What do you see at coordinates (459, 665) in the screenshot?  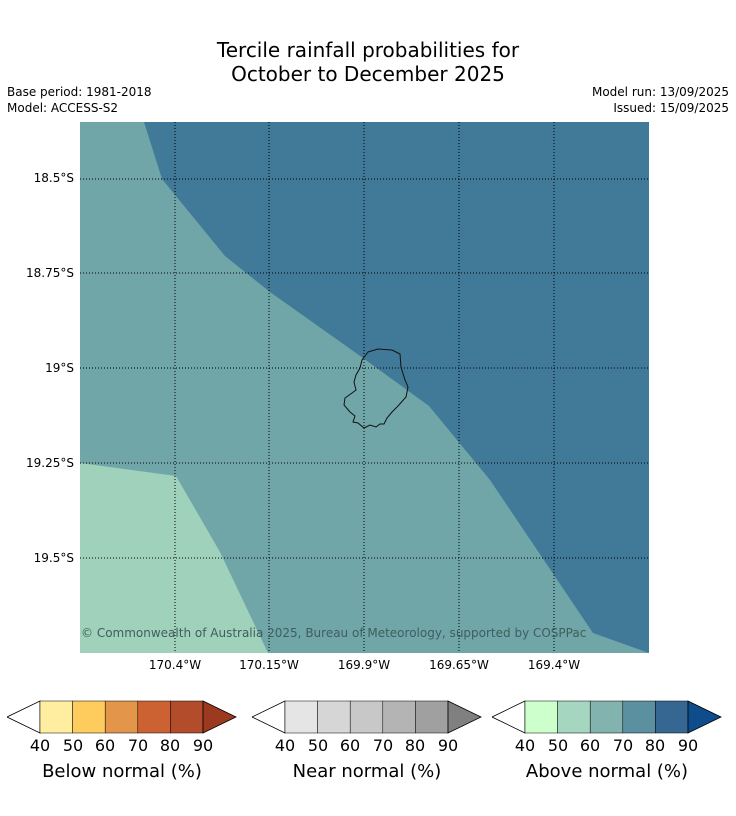 I see `lon-label-169-65: 169.65°W` at bounding box center [459, 665].